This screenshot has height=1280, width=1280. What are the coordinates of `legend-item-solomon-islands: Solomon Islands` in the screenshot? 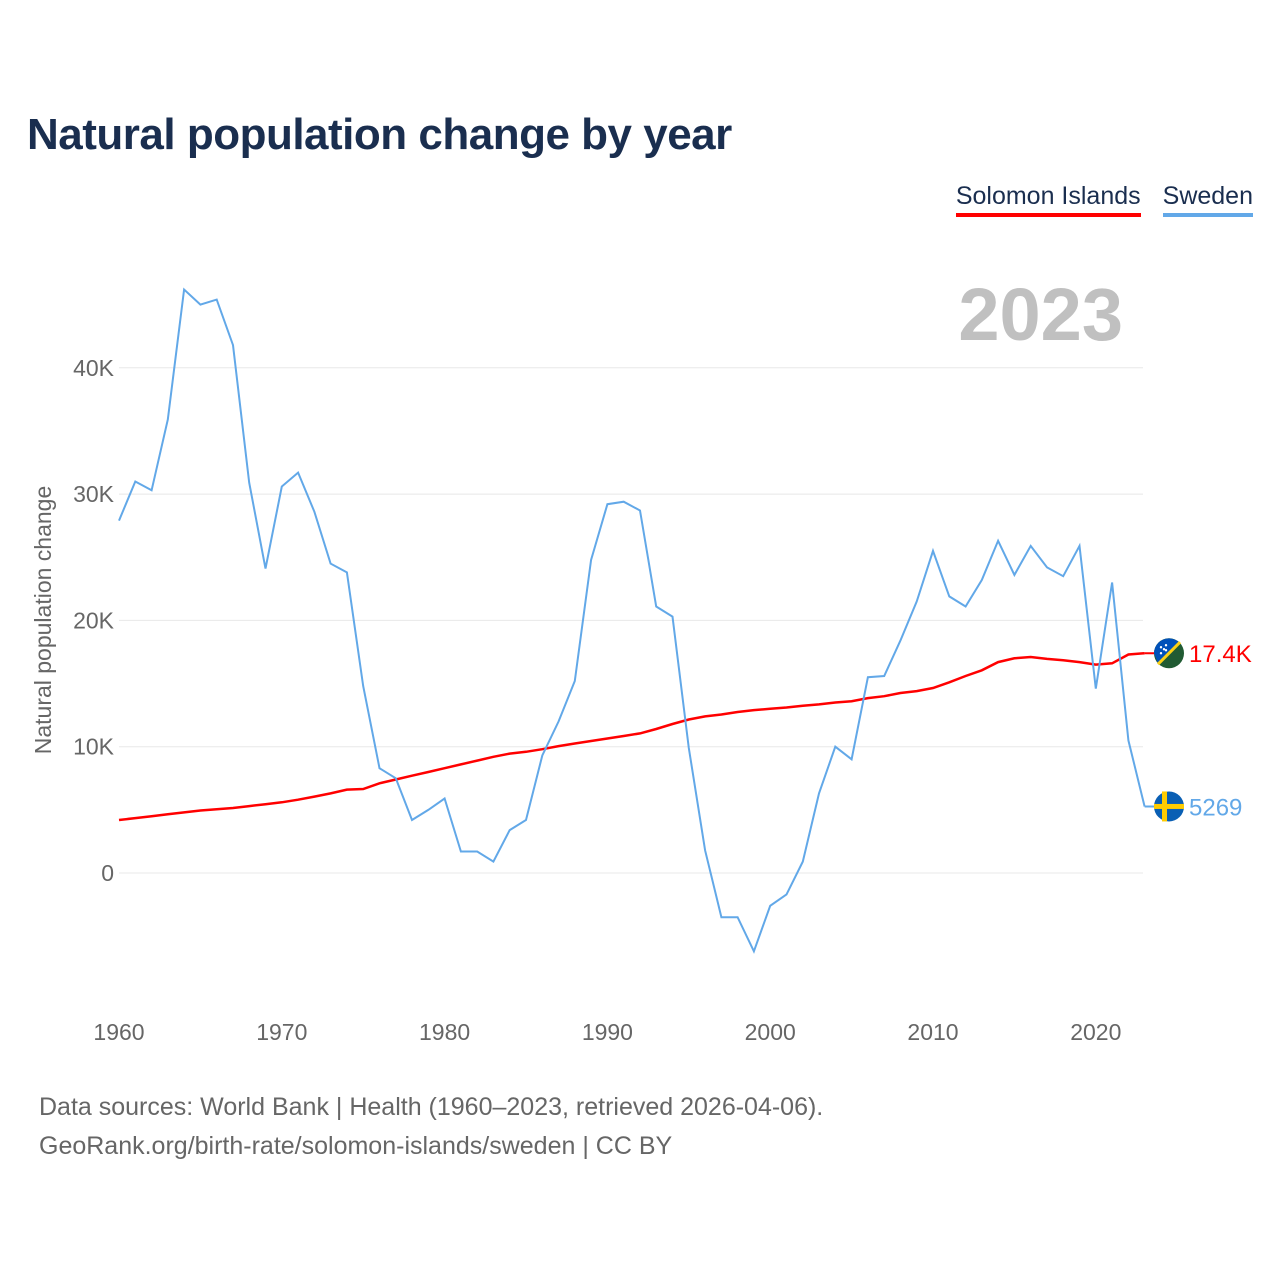 It's located at (1048, 199).